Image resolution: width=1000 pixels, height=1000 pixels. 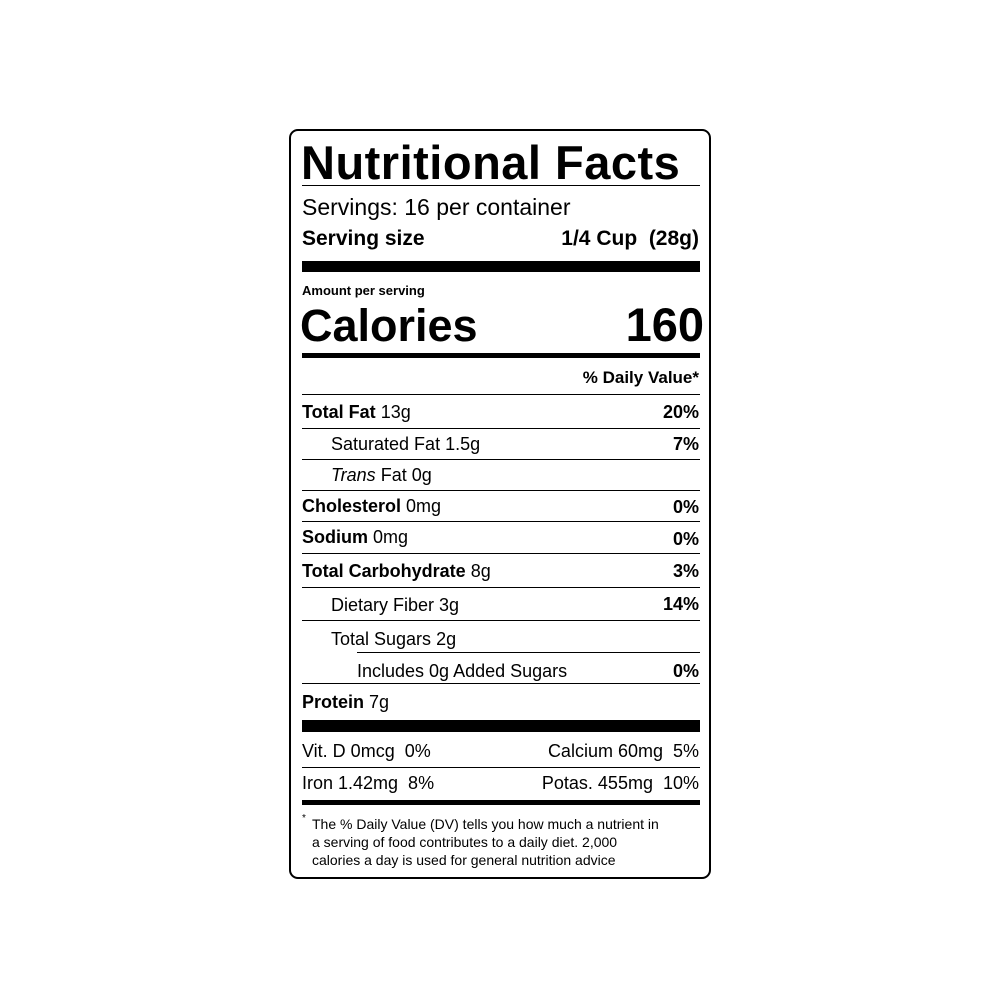 What do you see at coordinates (381, 475) in the screenshot?
I see `nutrient-row-trans-fat: Trans Fat 0g` at bounding box center [381, 475].